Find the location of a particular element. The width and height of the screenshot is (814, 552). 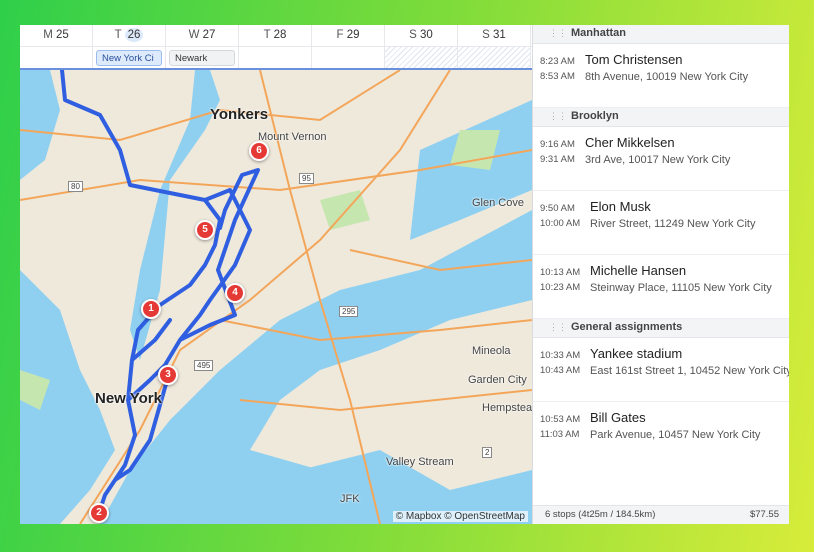

stop-start-time: 9:50 AM is located at coordinates (557, 208).